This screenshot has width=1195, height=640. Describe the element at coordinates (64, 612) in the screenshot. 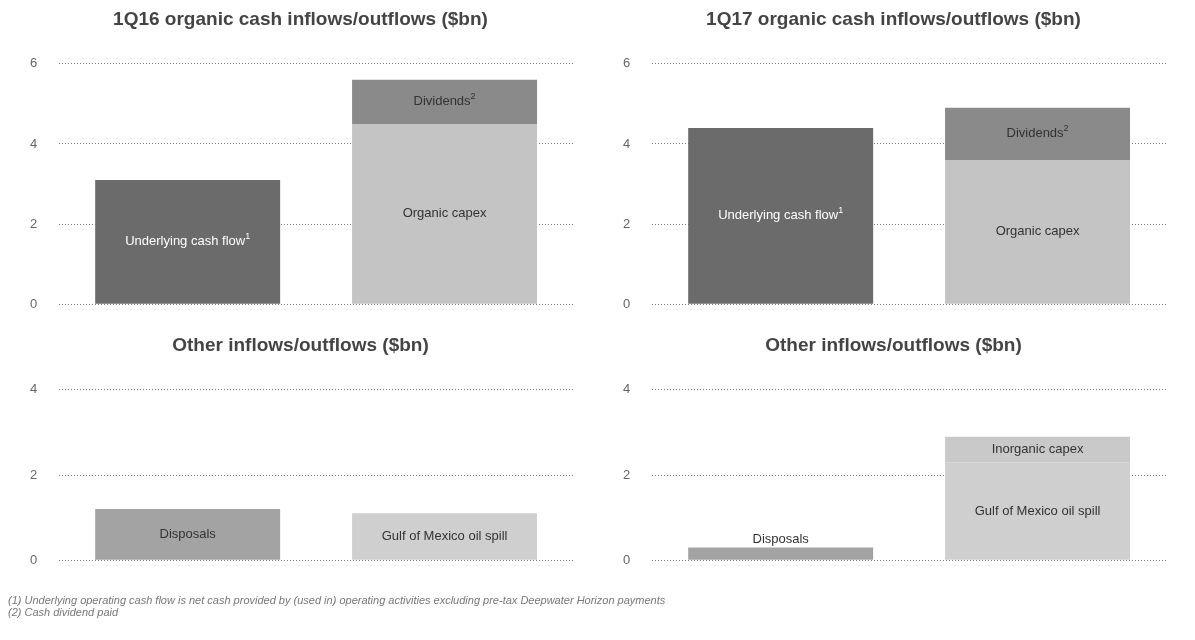

I see `text: (2) Cash dividend paid` at that location.